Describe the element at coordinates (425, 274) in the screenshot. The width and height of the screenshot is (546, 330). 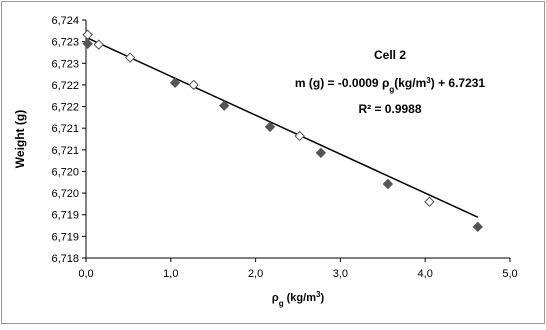
I see `x-tick-label: 4,0` at that location.